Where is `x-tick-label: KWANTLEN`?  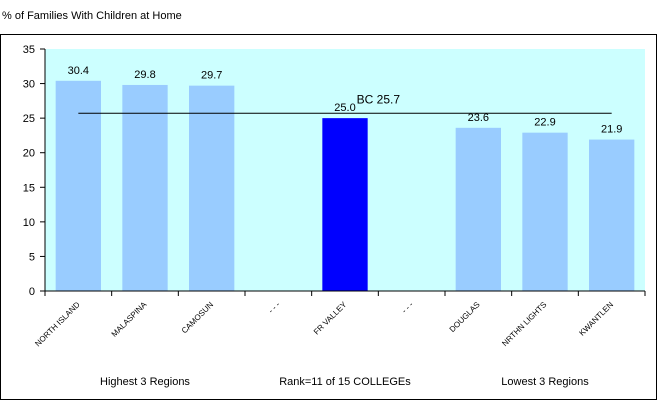 x-tick-label: KWANTLEN is located at coordinates (596, 319).